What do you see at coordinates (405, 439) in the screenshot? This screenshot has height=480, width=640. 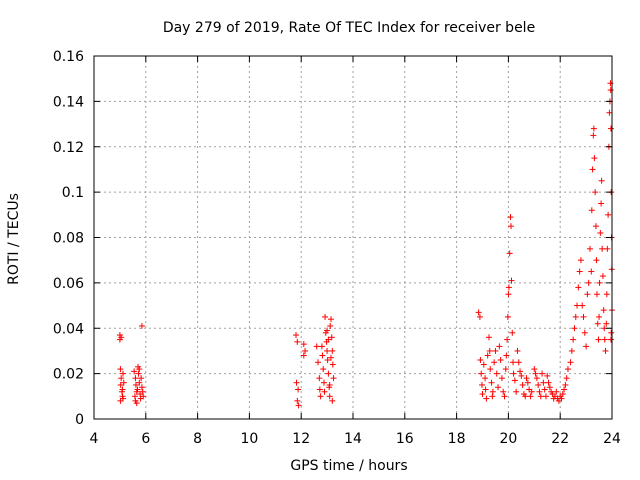 I see `x-tick-label: 16` at bounding box center [405, 439].